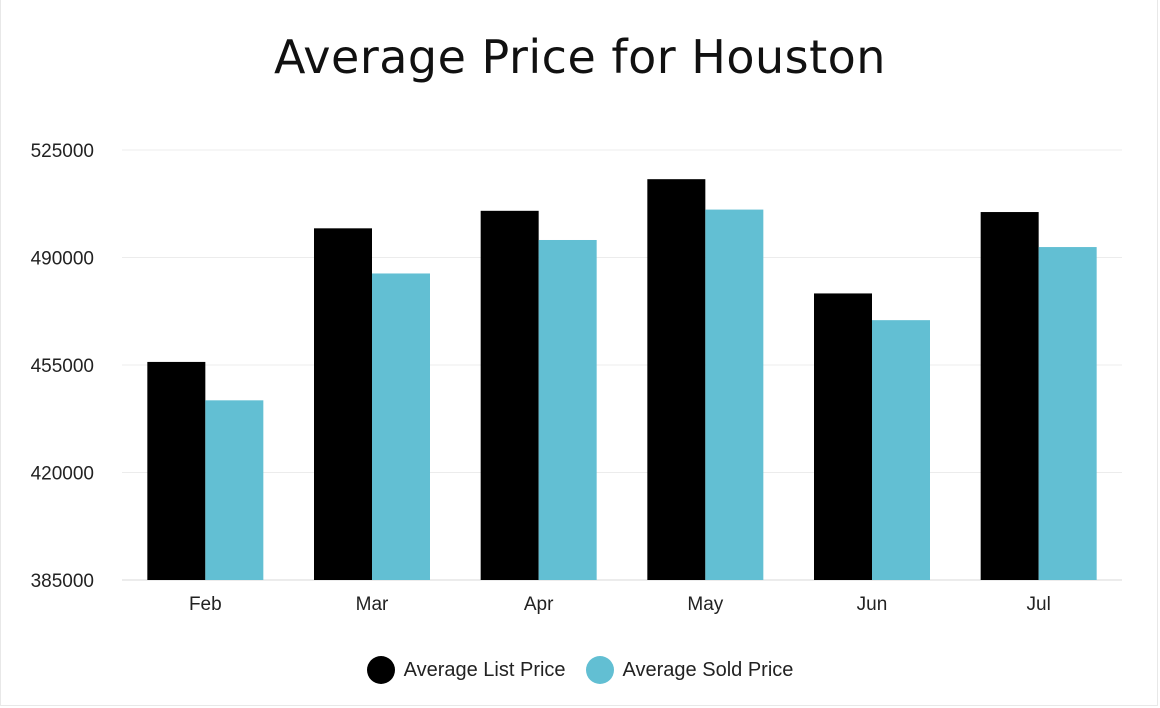 The height and width of the screenshot is (708, 1160). Describe the element at coordinates (620, 604) in the screenshot. I see `x-axis-ticks: Feb Mar Apr May Jun Jul` at that location.